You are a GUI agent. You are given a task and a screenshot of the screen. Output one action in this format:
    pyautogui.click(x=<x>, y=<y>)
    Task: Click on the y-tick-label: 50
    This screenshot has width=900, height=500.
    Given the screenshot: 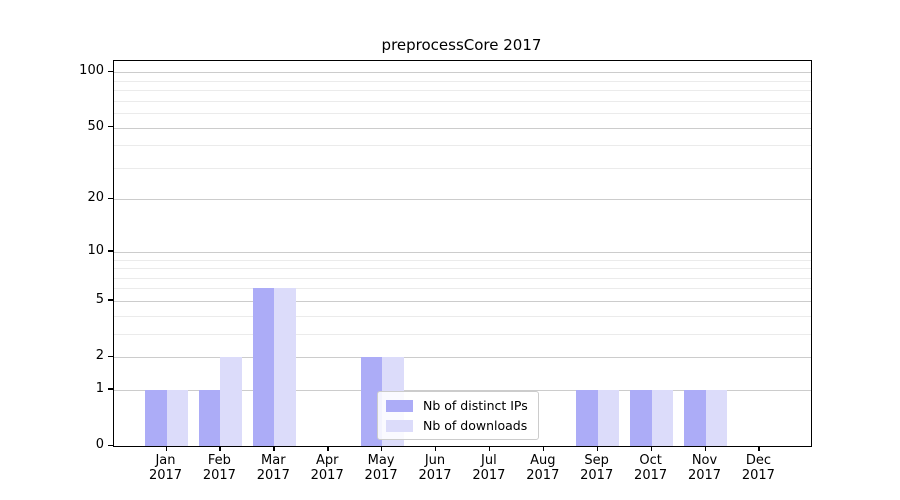 What is the action you would take?
    pyautogui.click(x=95, y=126)
    